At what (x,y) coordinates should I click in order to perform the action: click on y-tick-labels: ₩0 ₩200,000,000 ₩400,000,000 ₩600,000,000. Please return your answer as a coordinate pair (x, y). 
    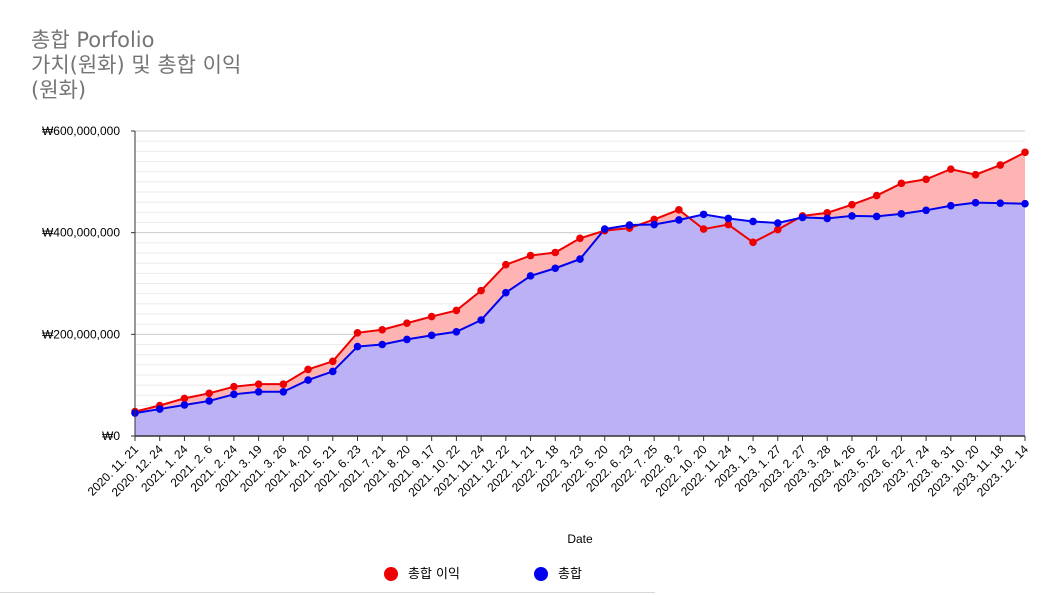
    Looking at the image, I should click on (88, 283).